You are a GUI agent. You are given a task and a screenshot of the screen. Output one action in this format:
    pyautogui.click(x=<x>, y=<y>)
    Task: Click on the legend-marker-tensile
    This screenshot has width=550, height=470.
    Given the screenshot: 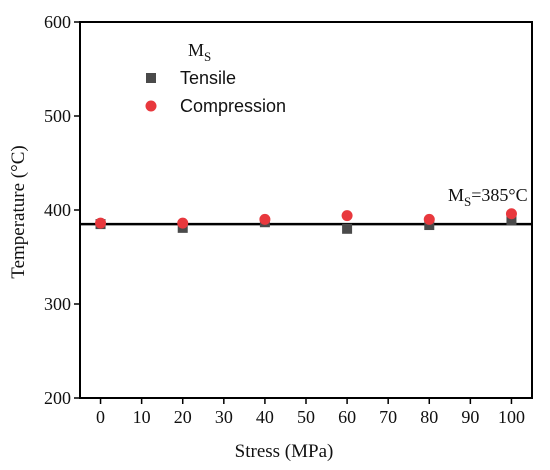 What is the action you would take?
    pyautogui.click(x=151, y=78)
    